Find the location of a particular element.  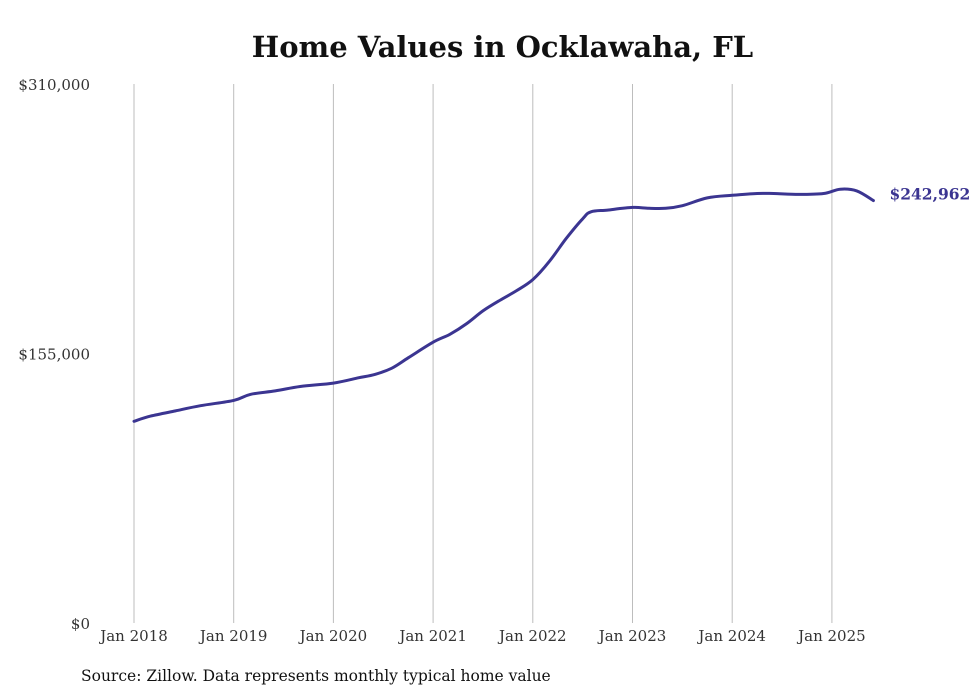

x-tick-label: Jan 2023 is located at coordinates (632, 636).